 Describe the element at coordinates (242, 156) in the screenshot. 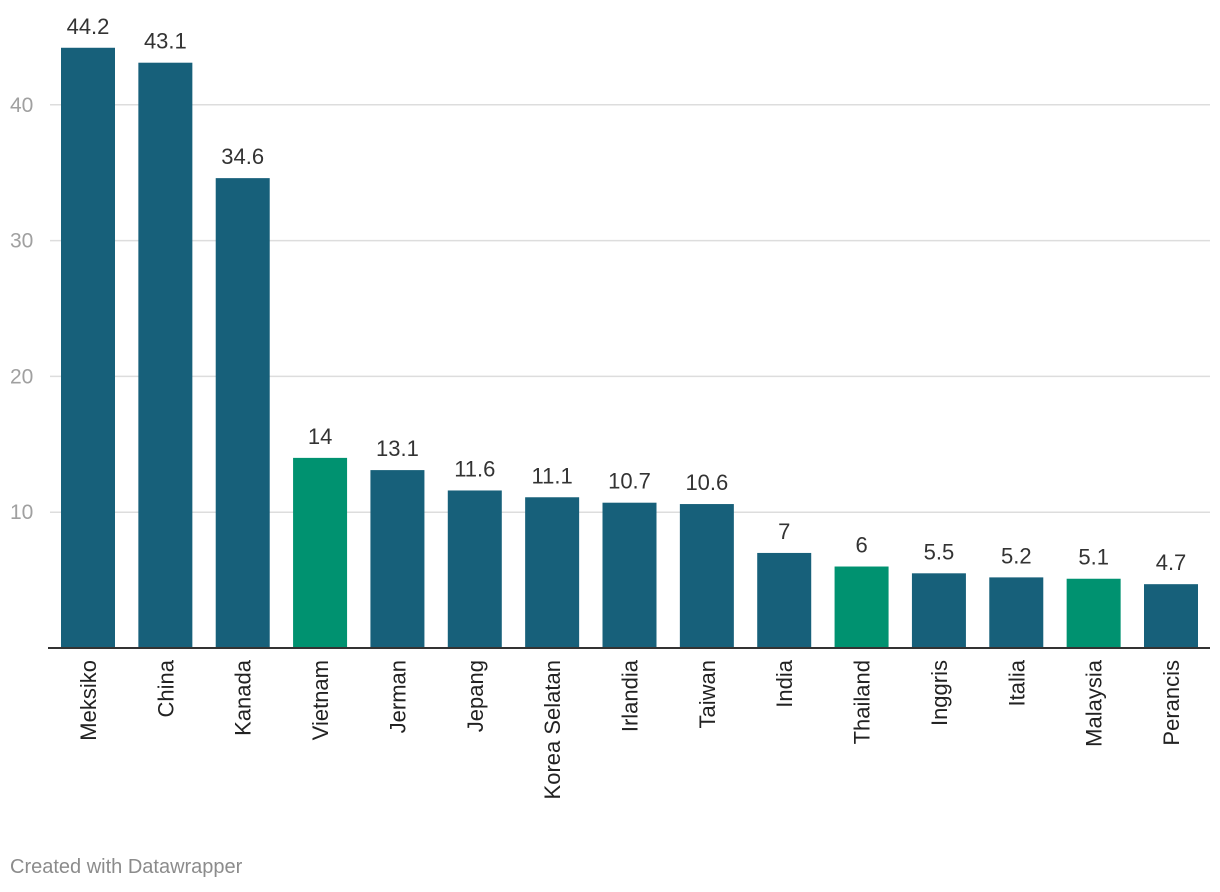

I see `value-label: 34.6` at that location.